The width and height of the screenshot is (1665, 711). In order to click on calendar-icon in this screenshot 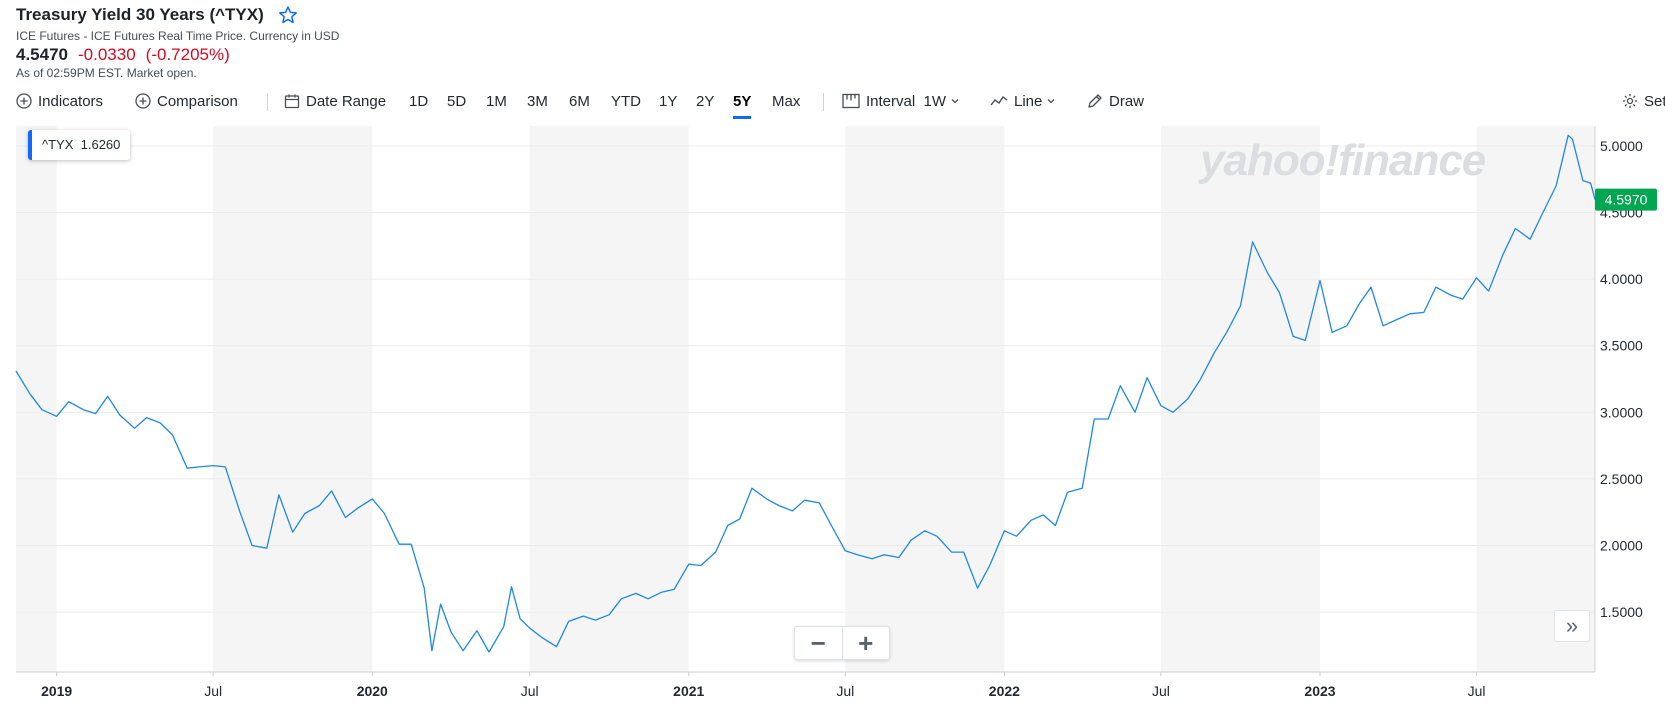, I will do `click(292, 101)`.